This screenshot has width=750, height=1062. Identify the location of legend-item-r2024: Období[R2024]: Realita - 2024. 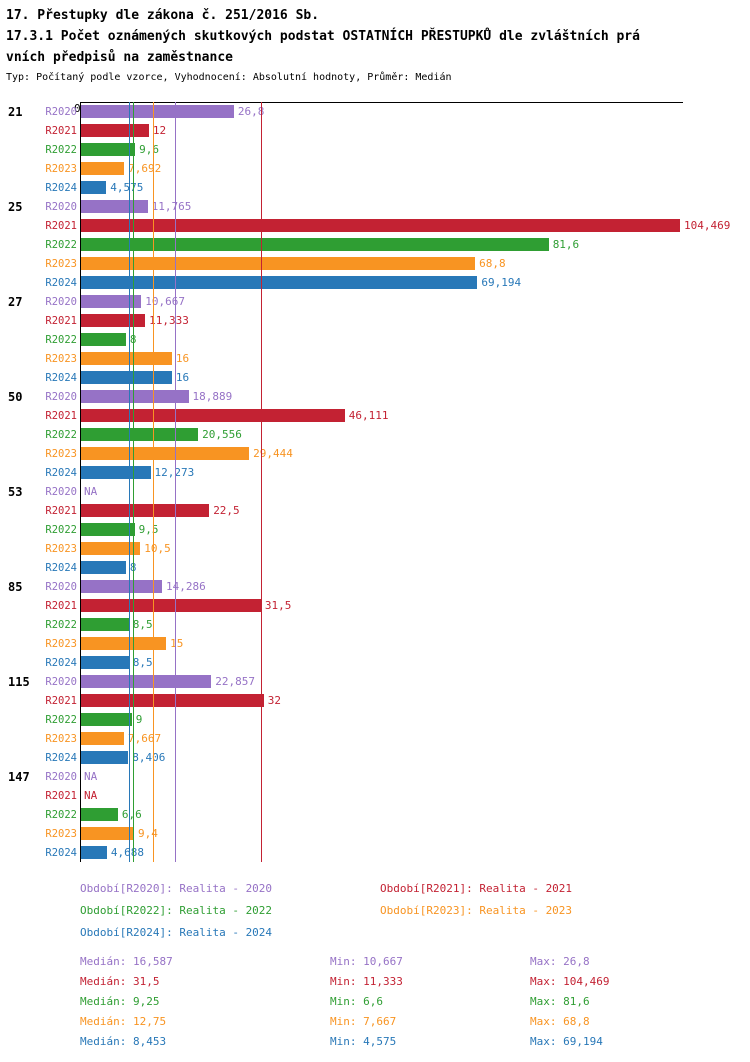
(176, 932).